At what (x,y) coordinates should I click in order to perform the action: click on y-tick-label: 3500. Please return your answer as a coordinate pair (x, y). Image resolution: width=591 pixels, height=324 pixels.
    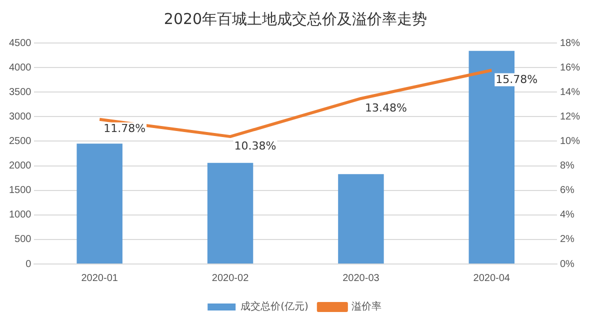
    Looking at the image, I should click on (20, 92).